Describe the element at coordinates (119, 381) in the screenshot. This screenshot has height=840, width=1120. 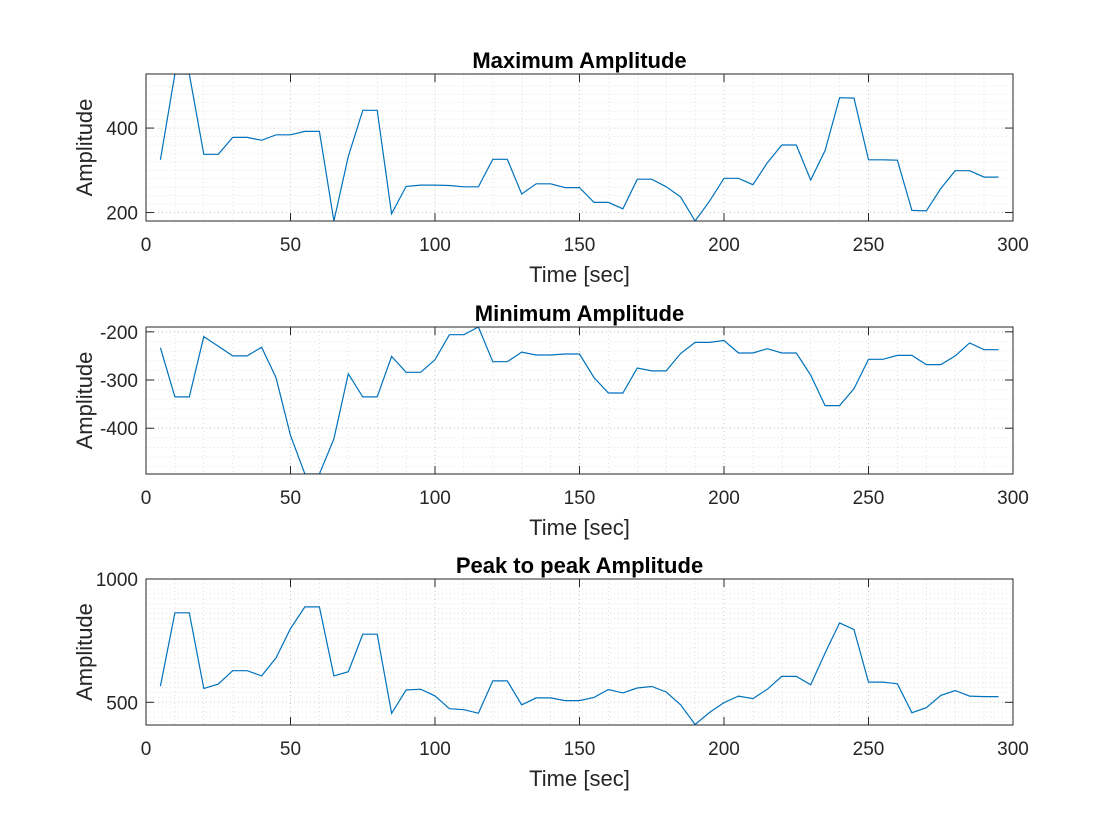
I see `y-tick-label: -300` at that location.